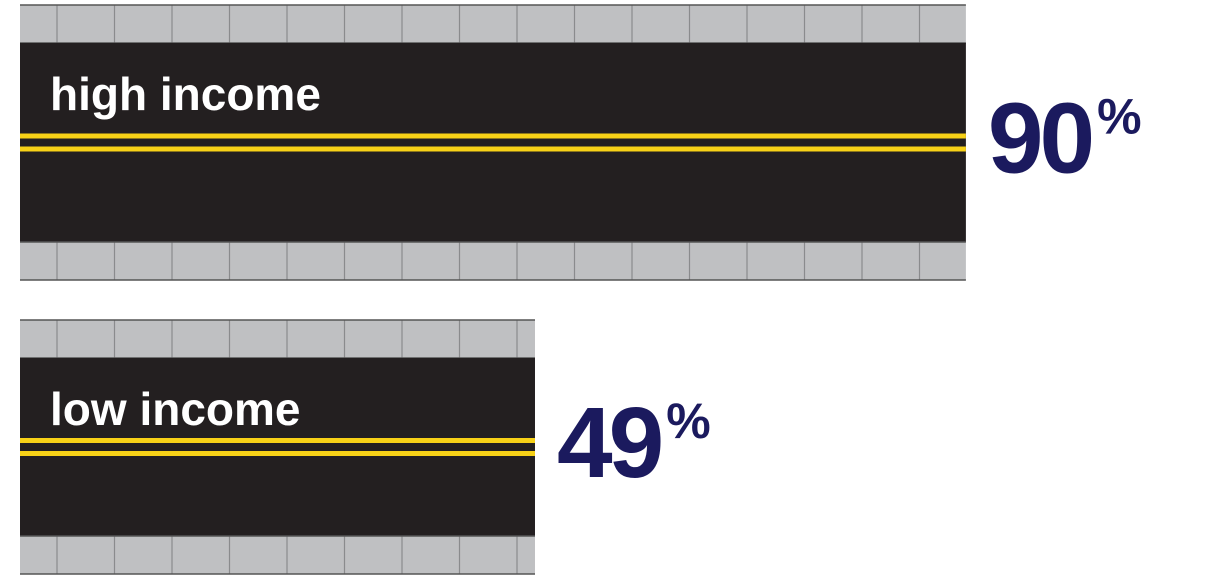 Image resolution: width=1209 pixels, height=577 pixels. What do you see at coordinates (185, 94) in the screenshot?
I see `category-label: high income` at bounding box center [185, 94].